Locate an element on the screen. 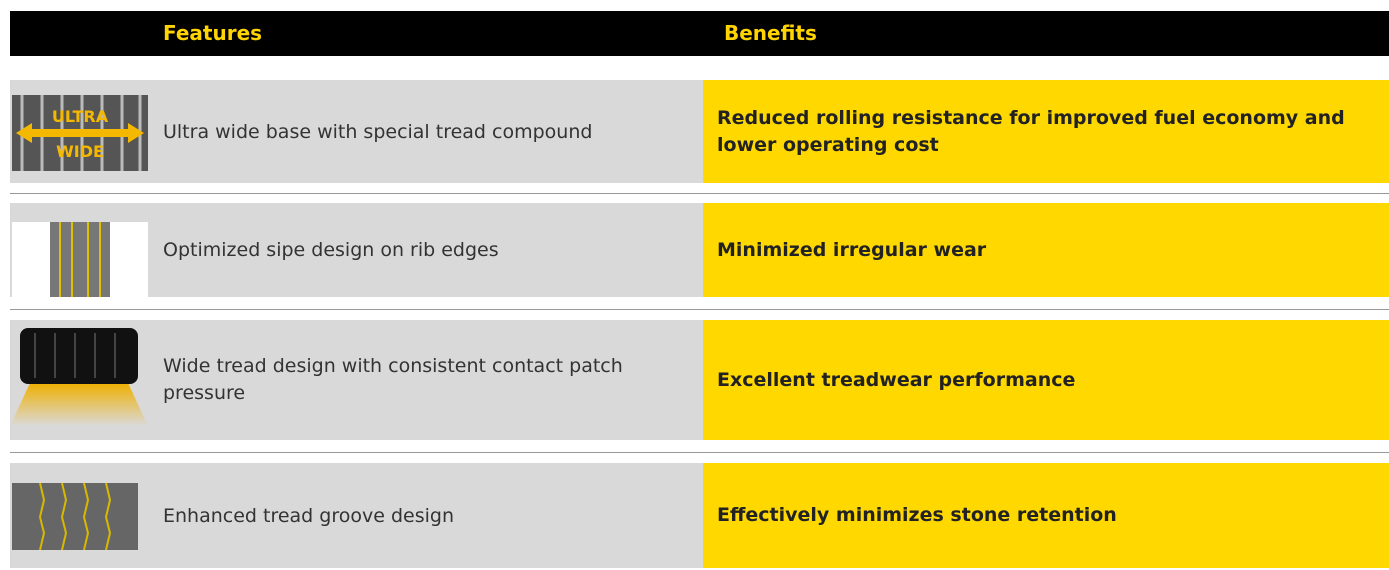 The image size is (1389, 570). tread-icon is located at coordinates (79, 377).